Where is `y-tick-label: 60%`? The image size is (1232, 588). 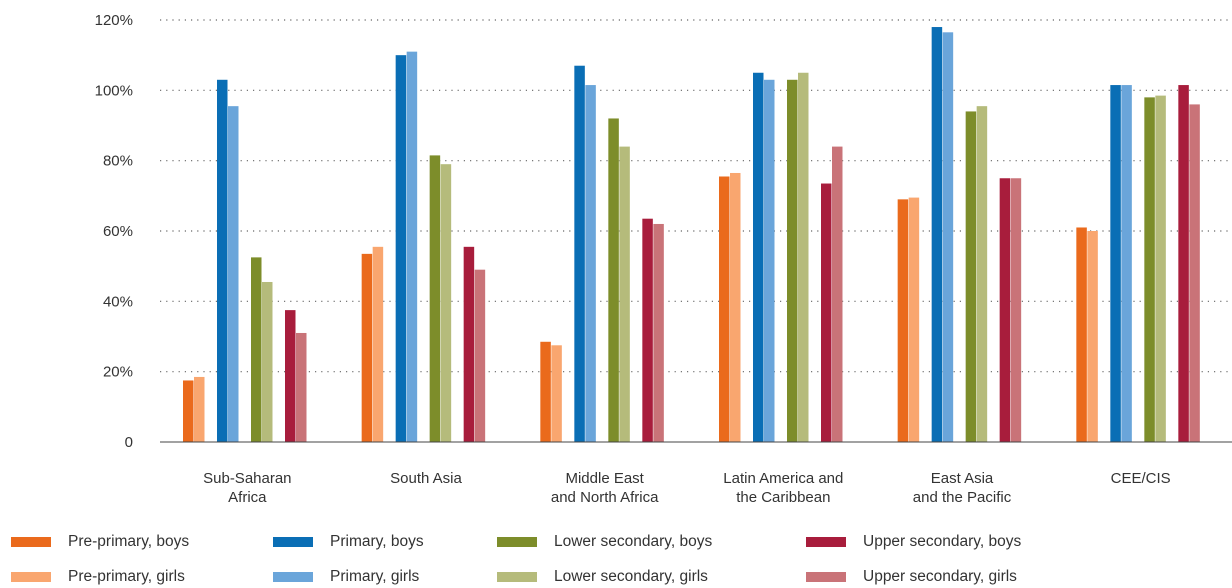 y-tick-label: 60% is located at coordinates (118, 231).